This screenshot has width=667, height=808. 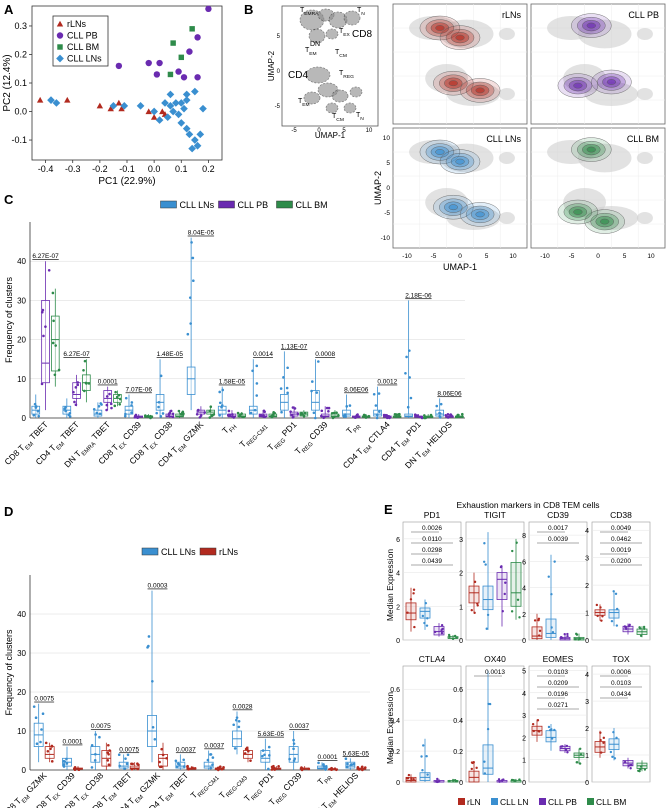 I want to click on p-value: 0.0434, so click(x=621, y=694).